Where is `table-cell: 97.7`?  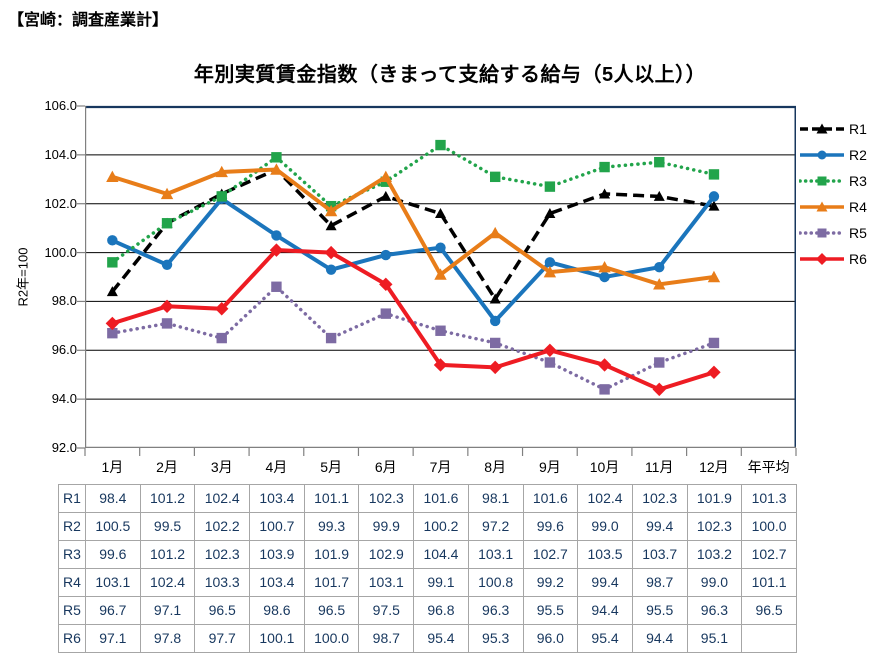
table-cell: 97.7 is located at coordinates (223, 639).